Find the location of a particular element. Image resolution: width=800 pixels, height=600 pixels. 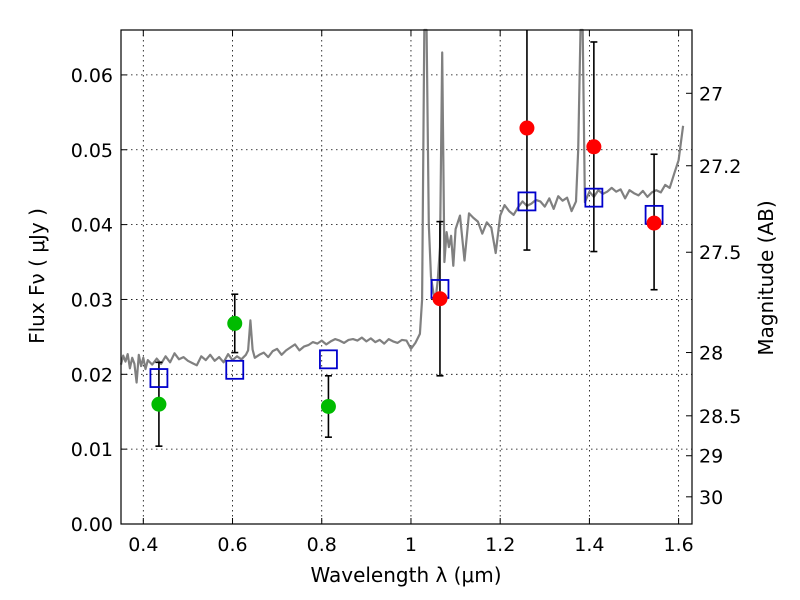

y-tick-label: 0.02 is located at coordinates (92, 375).